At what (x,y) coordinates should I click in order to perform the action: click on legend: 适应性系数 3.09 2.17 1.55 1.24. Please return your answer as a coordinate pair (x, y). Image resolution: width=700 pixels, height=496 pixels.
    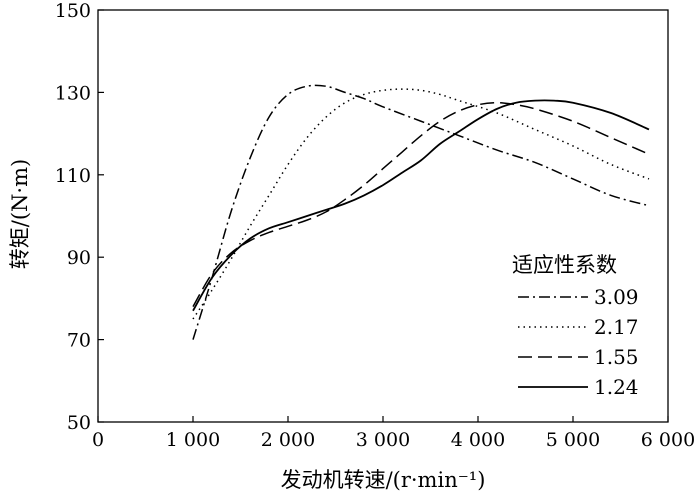
    Looking at the image, I should click on (575, 326).